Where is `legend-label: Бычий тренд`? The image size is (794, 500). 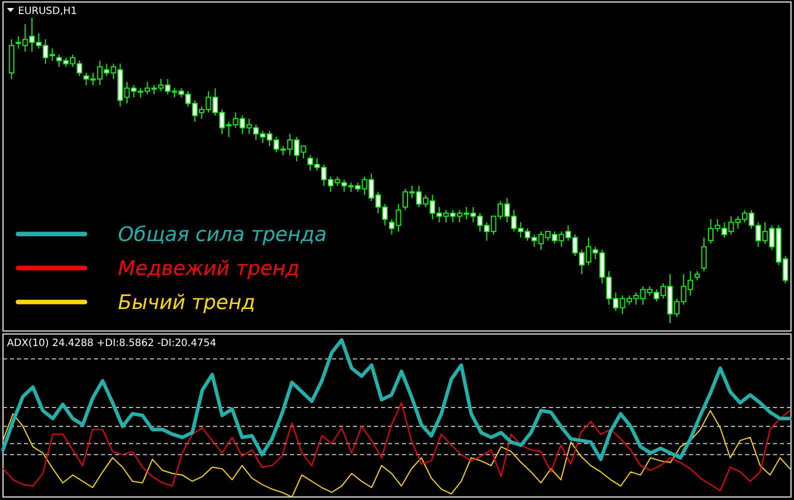
legend-label: Бычий тренд is located at coordinates (187, 302).